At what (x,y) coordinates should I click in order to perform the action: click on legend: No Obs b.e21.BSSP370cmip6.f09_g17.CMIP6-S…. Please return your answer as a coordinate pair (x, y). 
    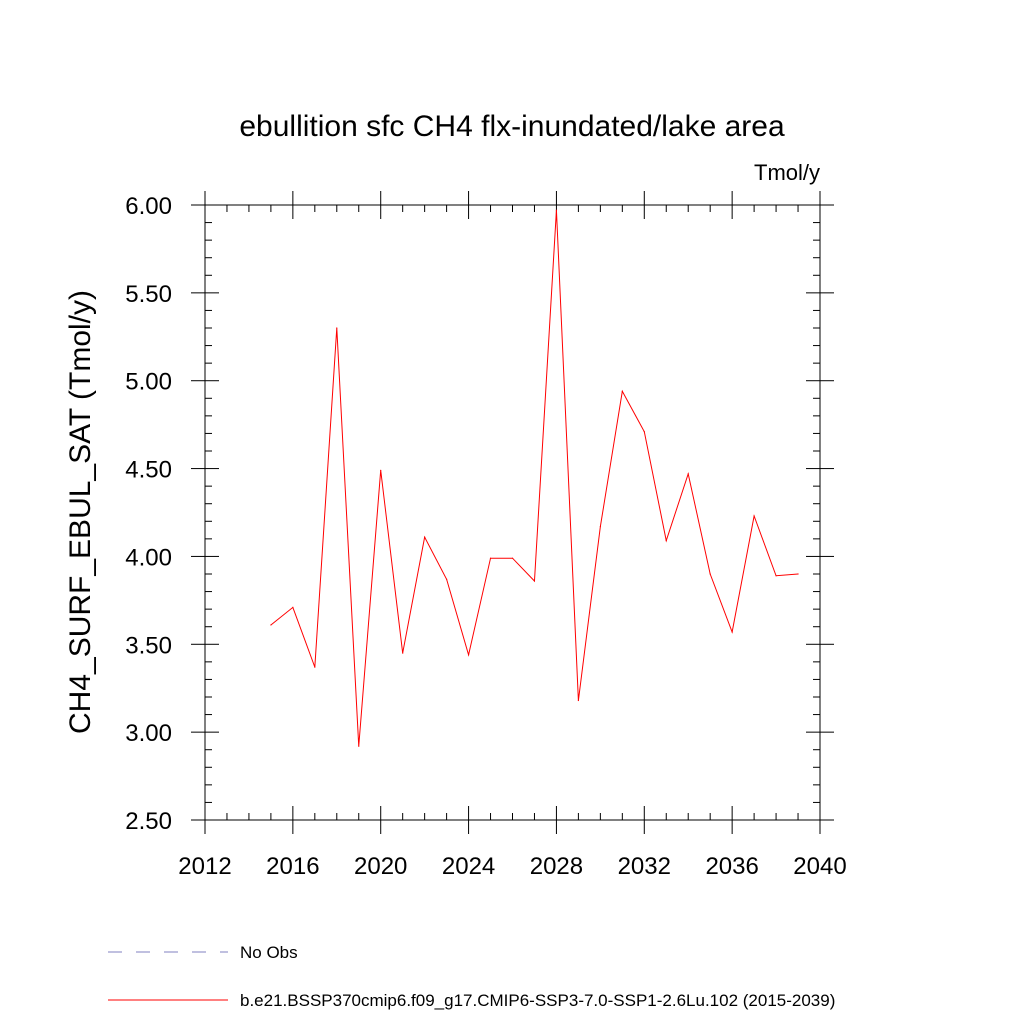
    Looking at the image, I should click on (471, 976).